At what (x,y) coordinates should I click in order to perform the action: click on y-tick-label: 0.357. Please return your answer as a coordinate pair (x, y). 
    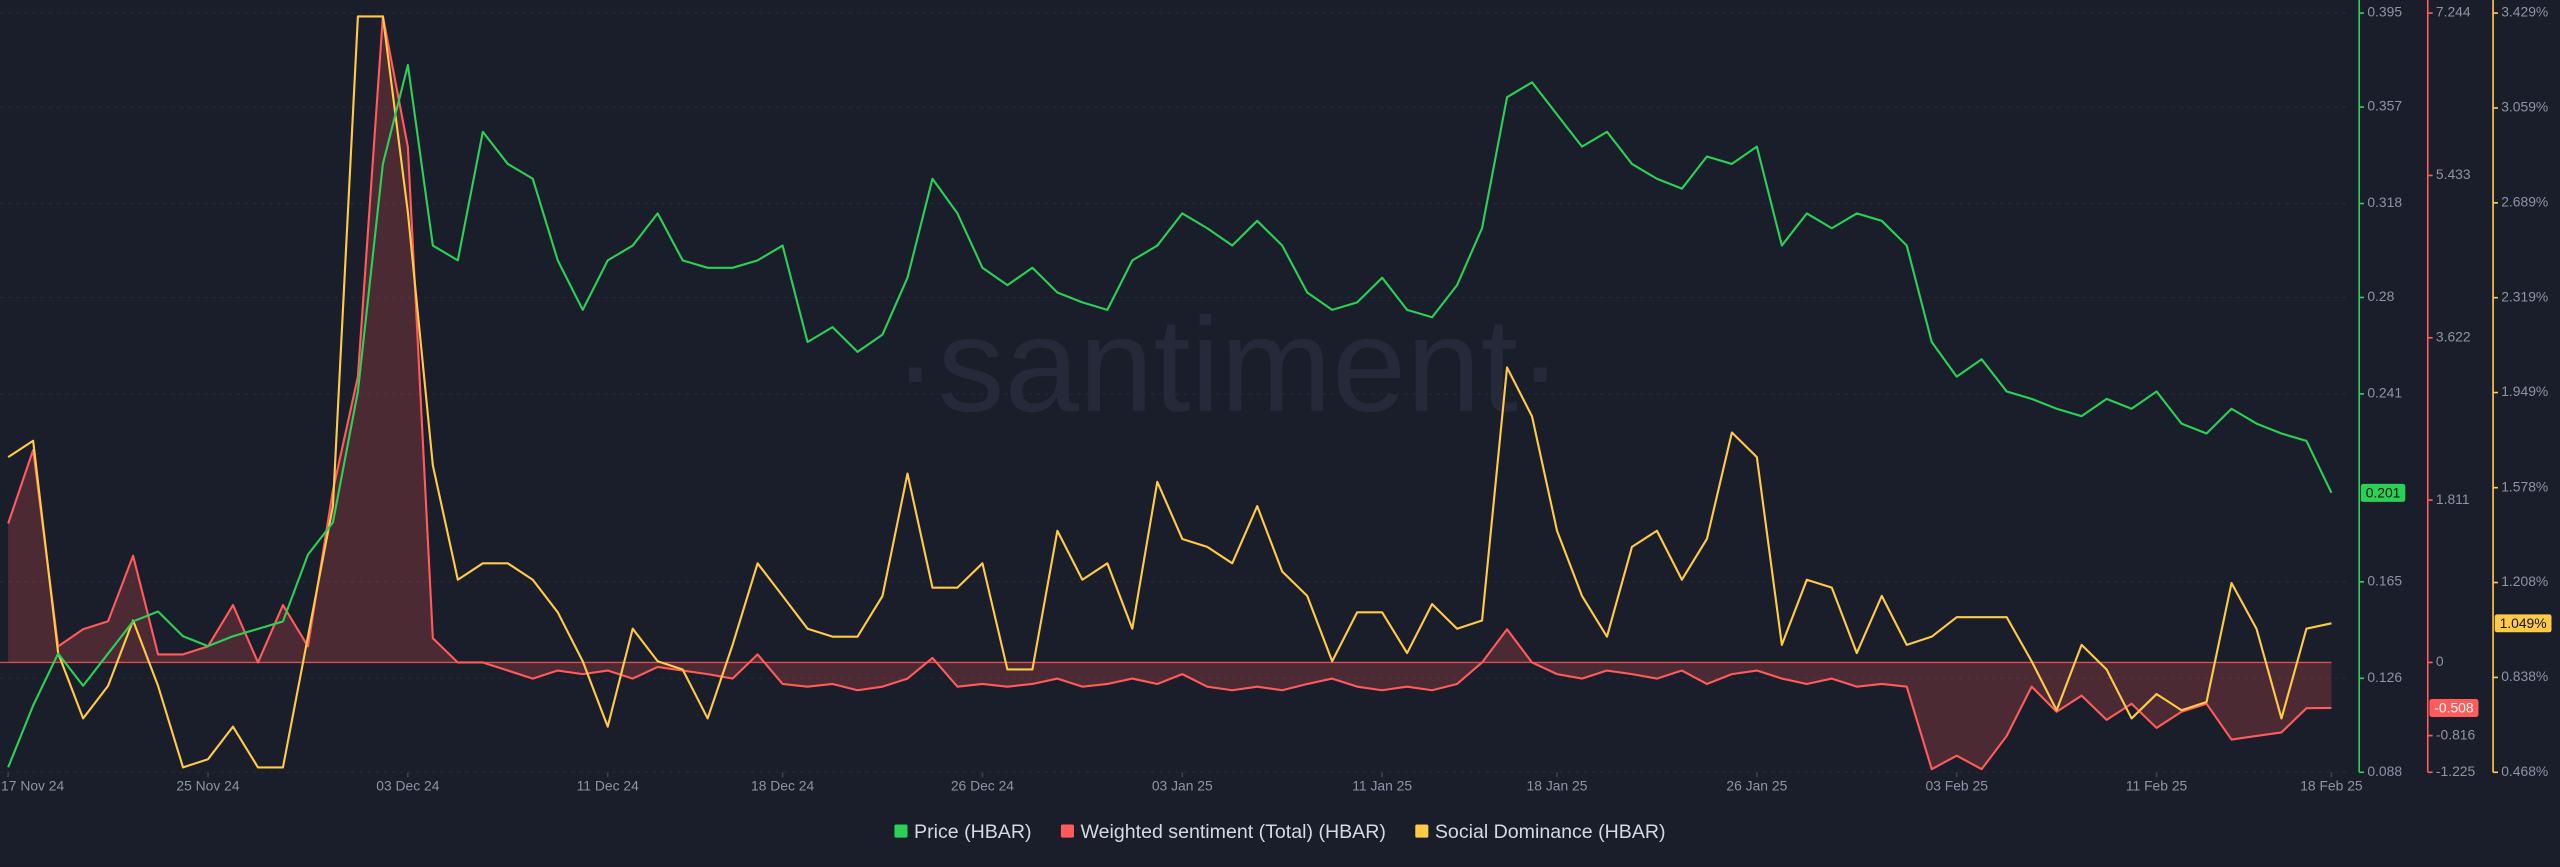
    Looking at the image, I should click on (2384, 106).